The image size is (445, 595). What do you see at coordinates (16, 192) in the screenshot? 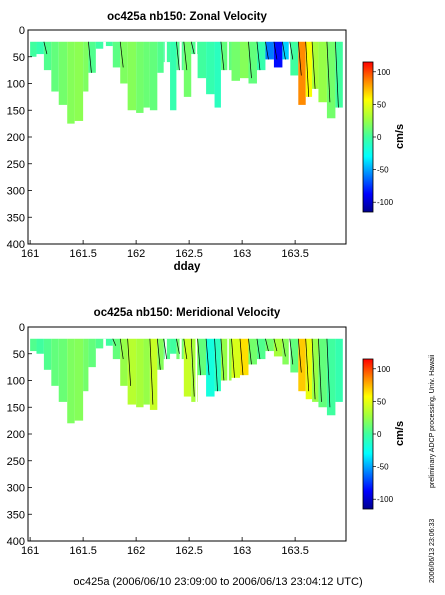
I see `y-tick-label: 300` at bounding box center [16, 192].